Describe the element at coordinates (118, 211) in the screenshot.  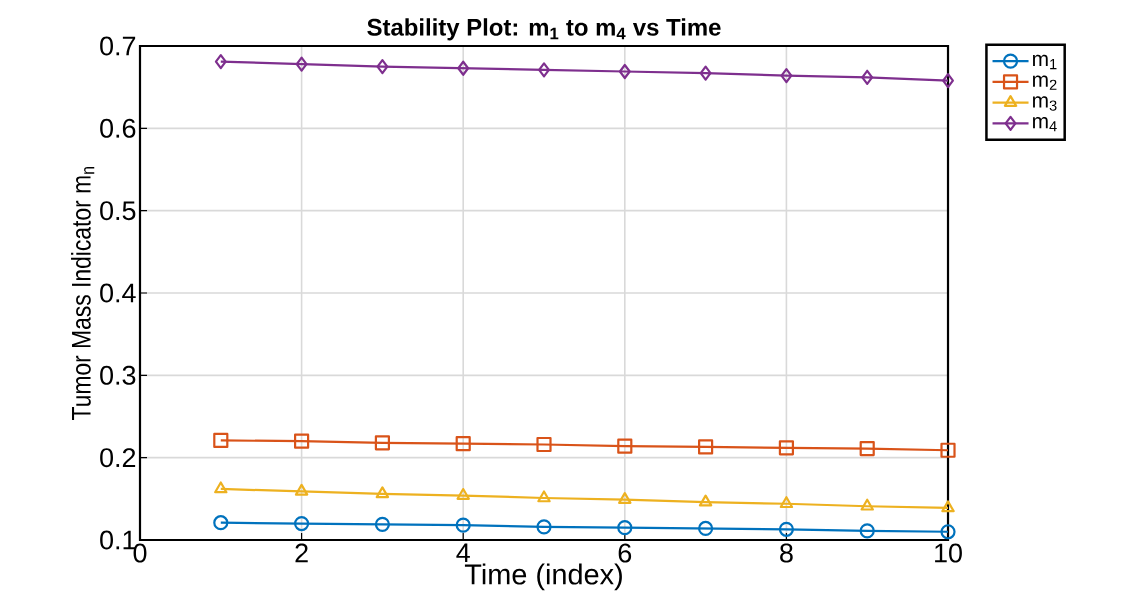
I see `y-tick-label: 0.5` at that location.